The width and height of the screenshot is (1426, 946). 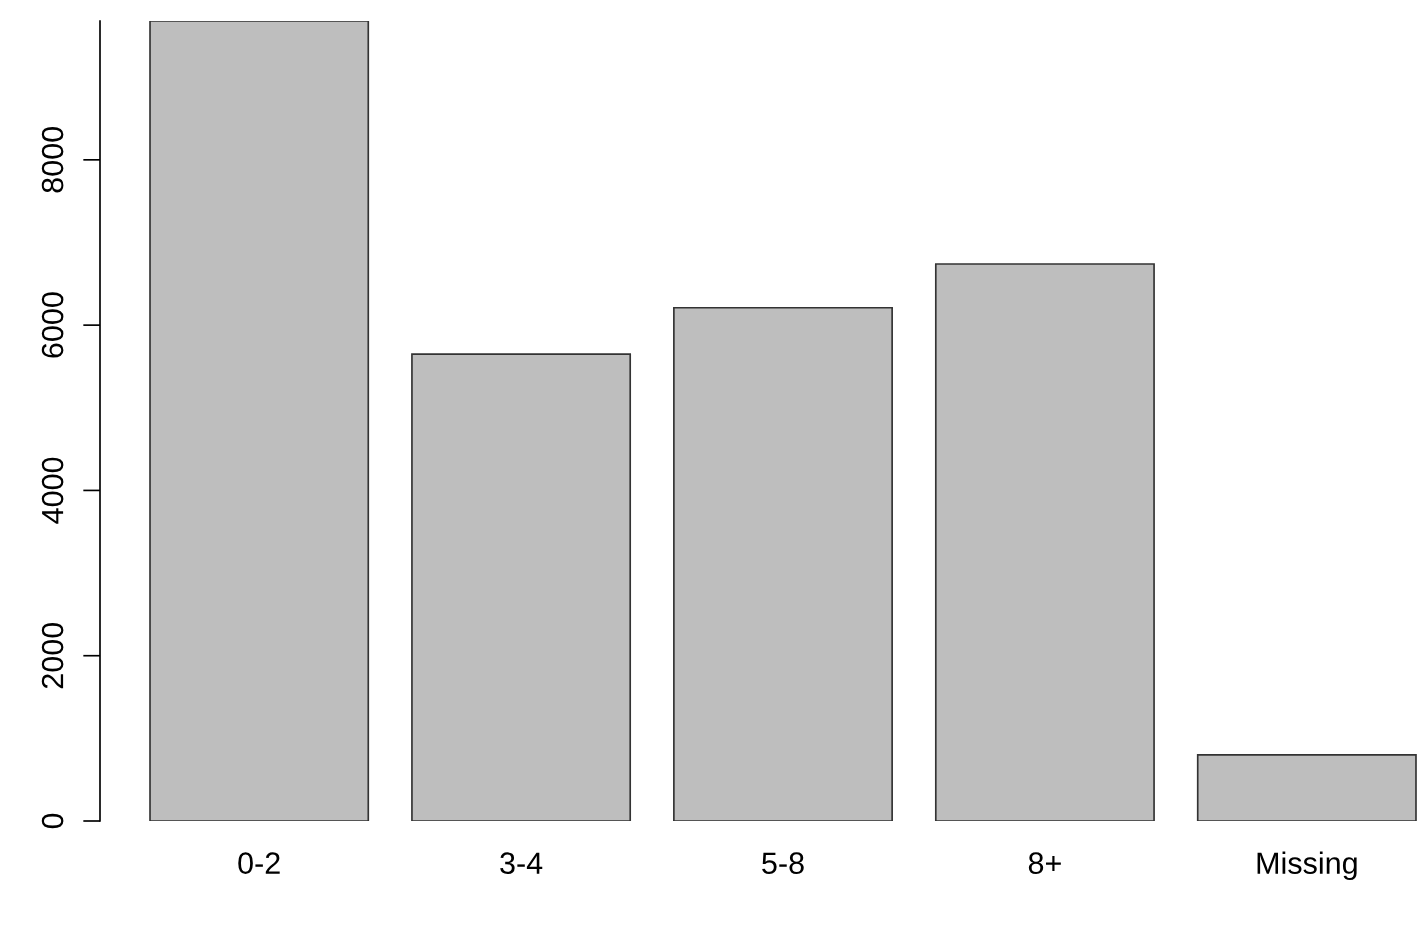 I want to click on y-tick-label: 0, so click(x=52, y=821).